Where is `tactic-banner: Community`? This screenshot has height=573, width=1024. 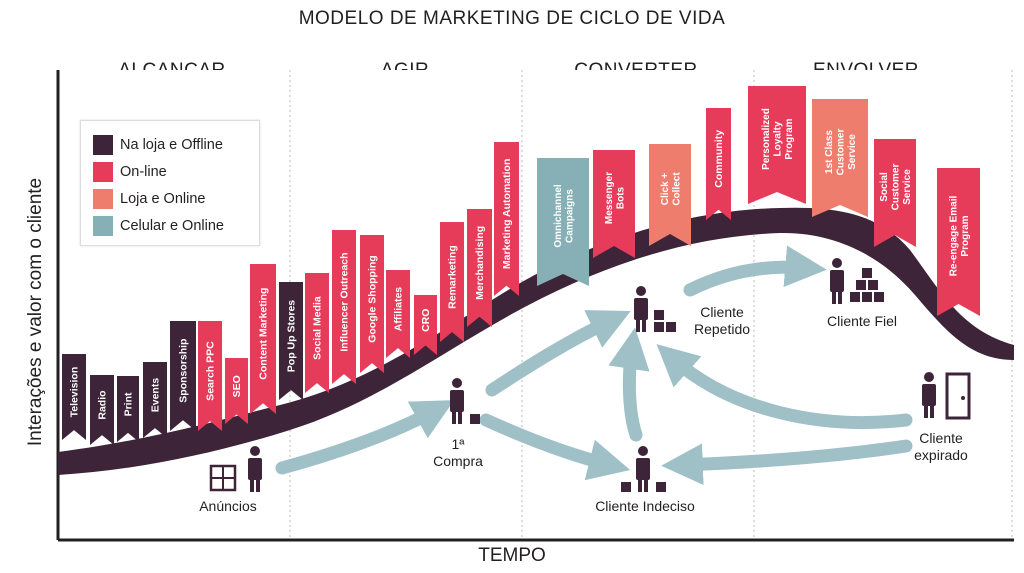 tactic-banner: Community is located at coordinates (718, 164).